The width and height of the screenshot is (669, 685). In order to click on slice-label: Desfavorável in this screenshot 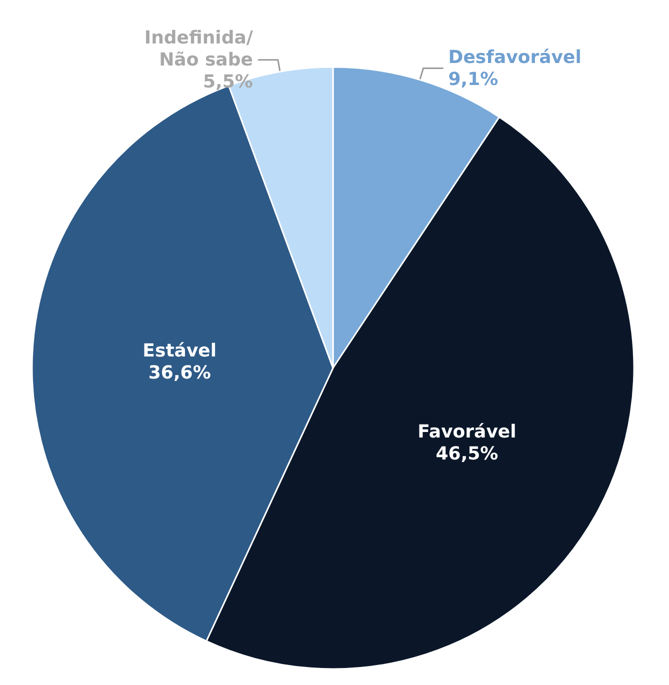, I will do `click(515, 57)`.